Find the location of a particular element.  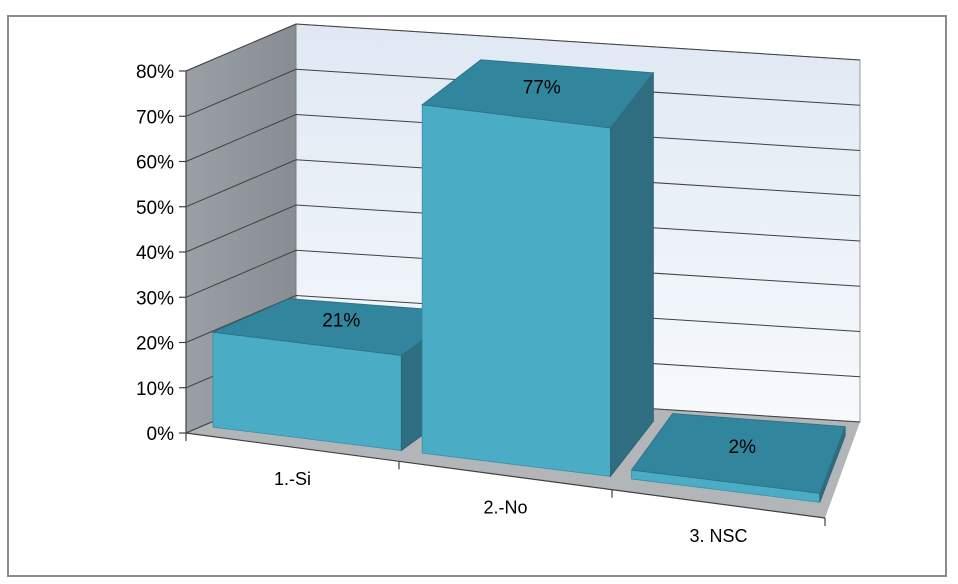

data-label: 2% is located at coordinates (743, 447).